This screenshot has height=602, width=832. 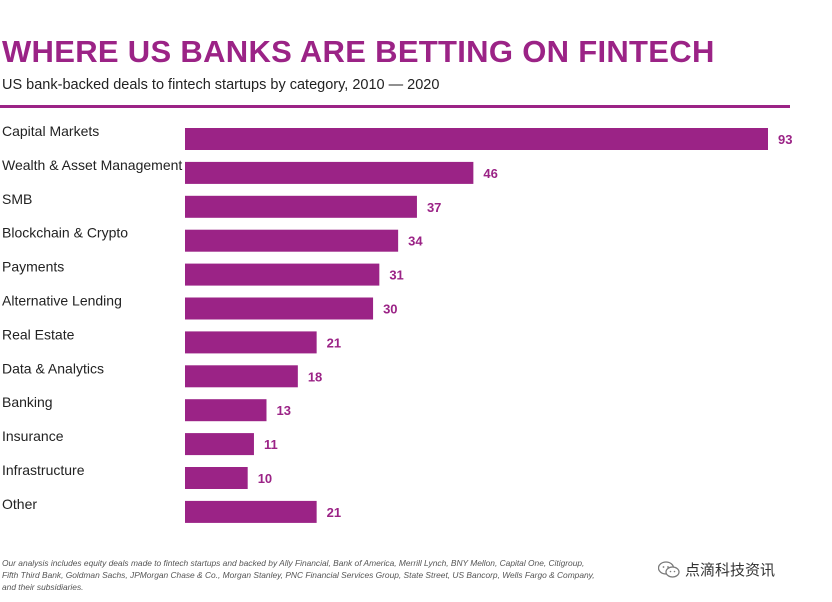 What do you see at coordinates (65, 233) in the screenshot?
I see `category-label: Blockchain & Crypto` at bounding box center [65, 233].